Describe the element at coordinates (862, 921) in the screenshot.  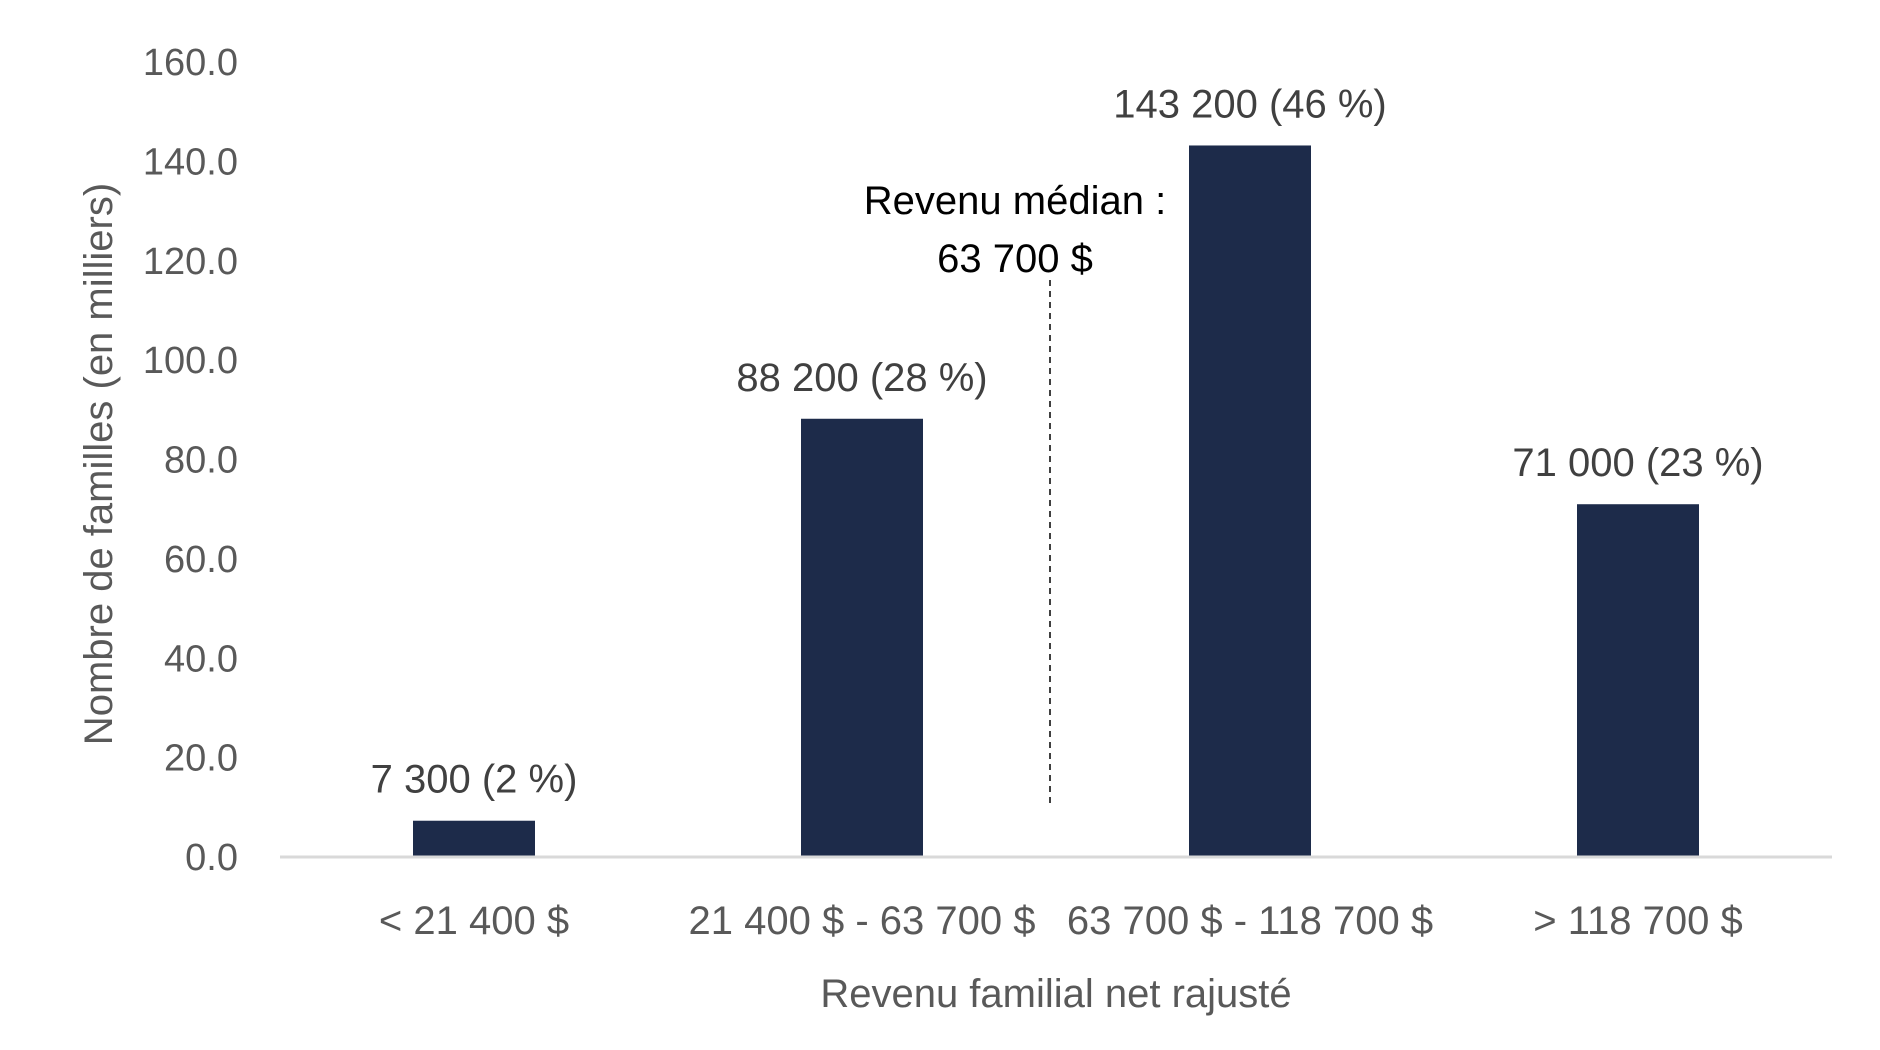
I see `x-tick-label: 21 400 $ - 63 700 $` at that location.